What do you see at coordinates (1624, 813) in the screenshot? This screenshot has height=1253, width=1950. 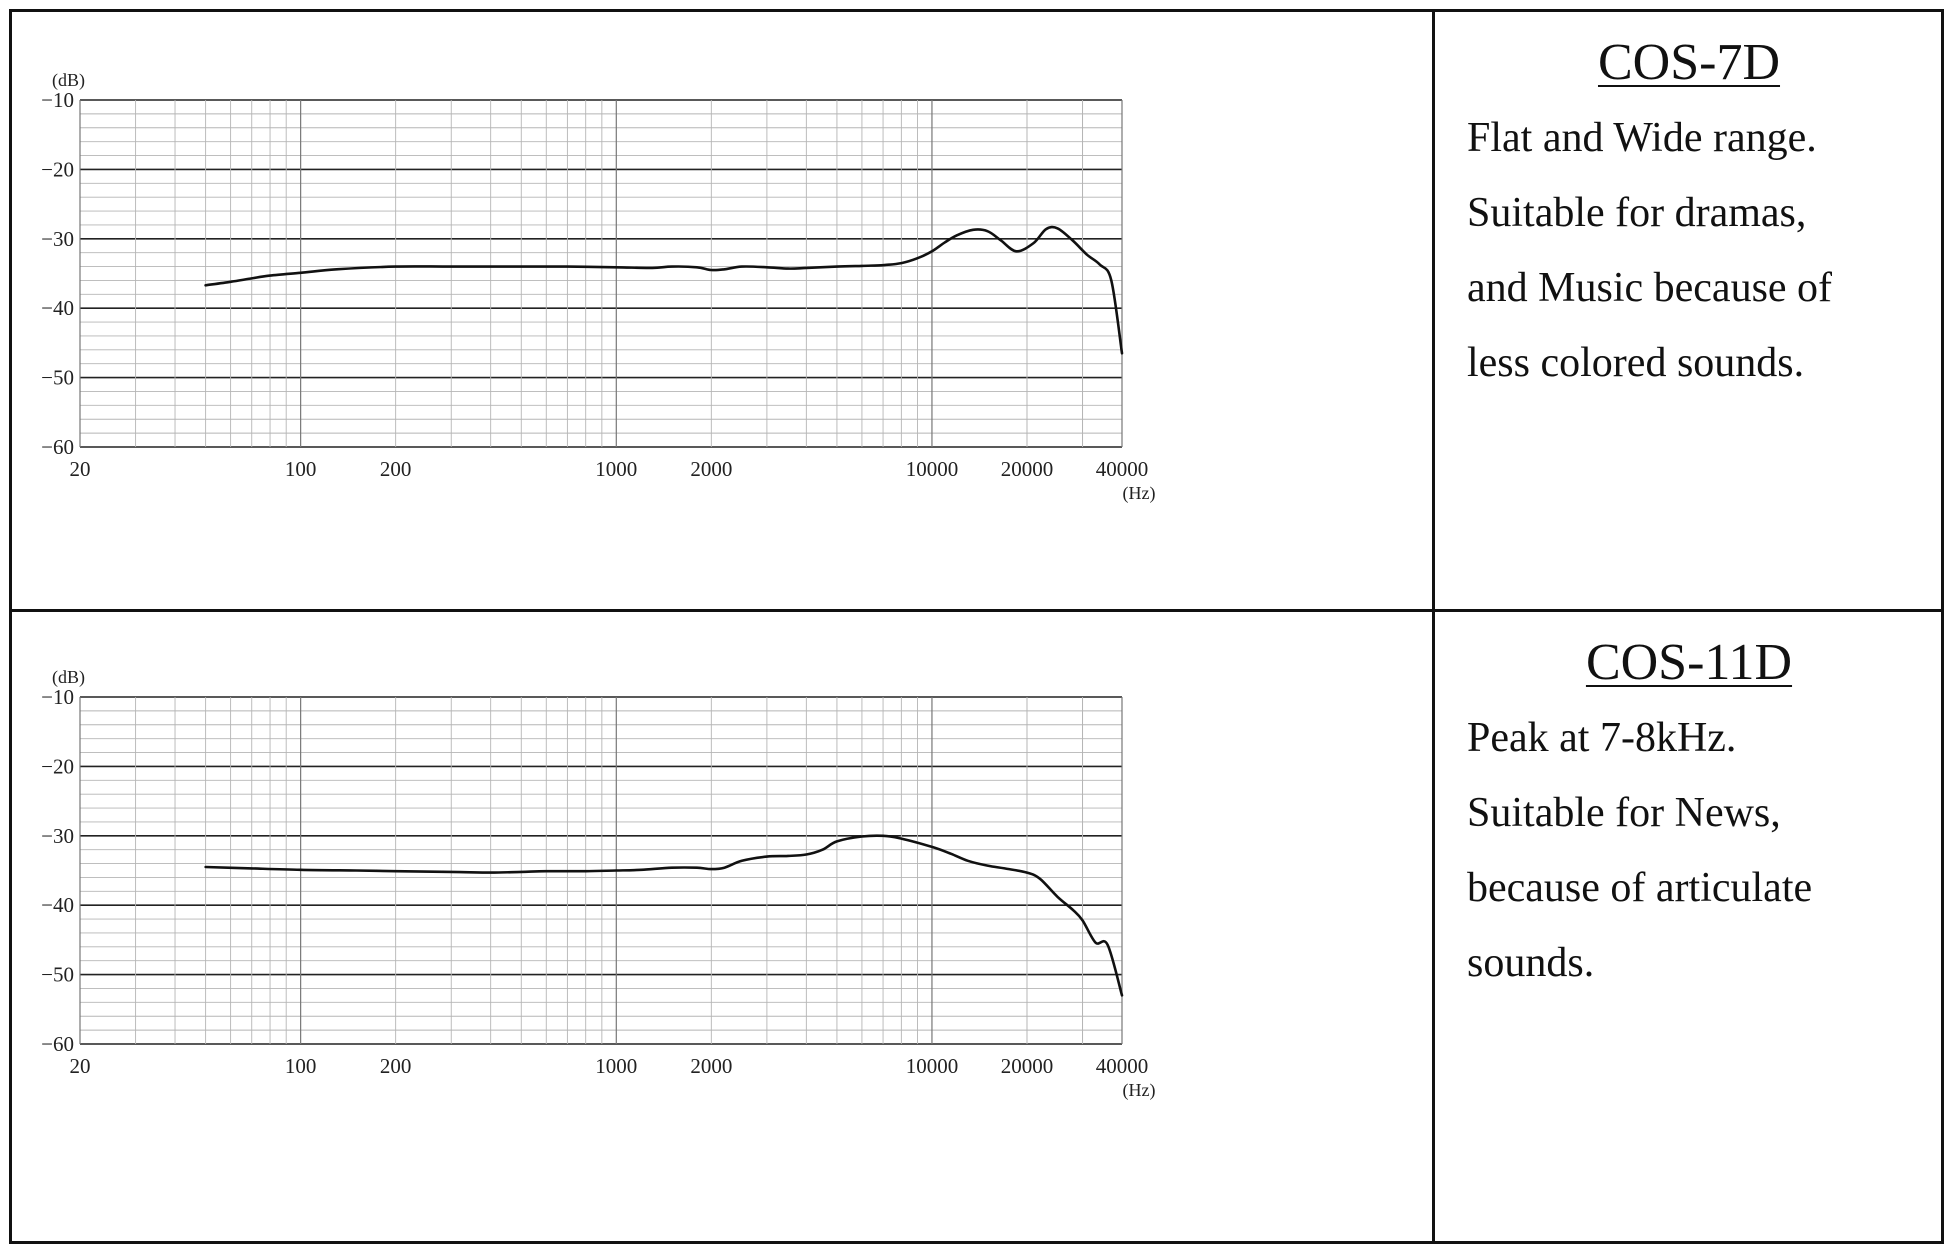 I see `description-line: Suitable for News,` at bounding box center [1624, 813].